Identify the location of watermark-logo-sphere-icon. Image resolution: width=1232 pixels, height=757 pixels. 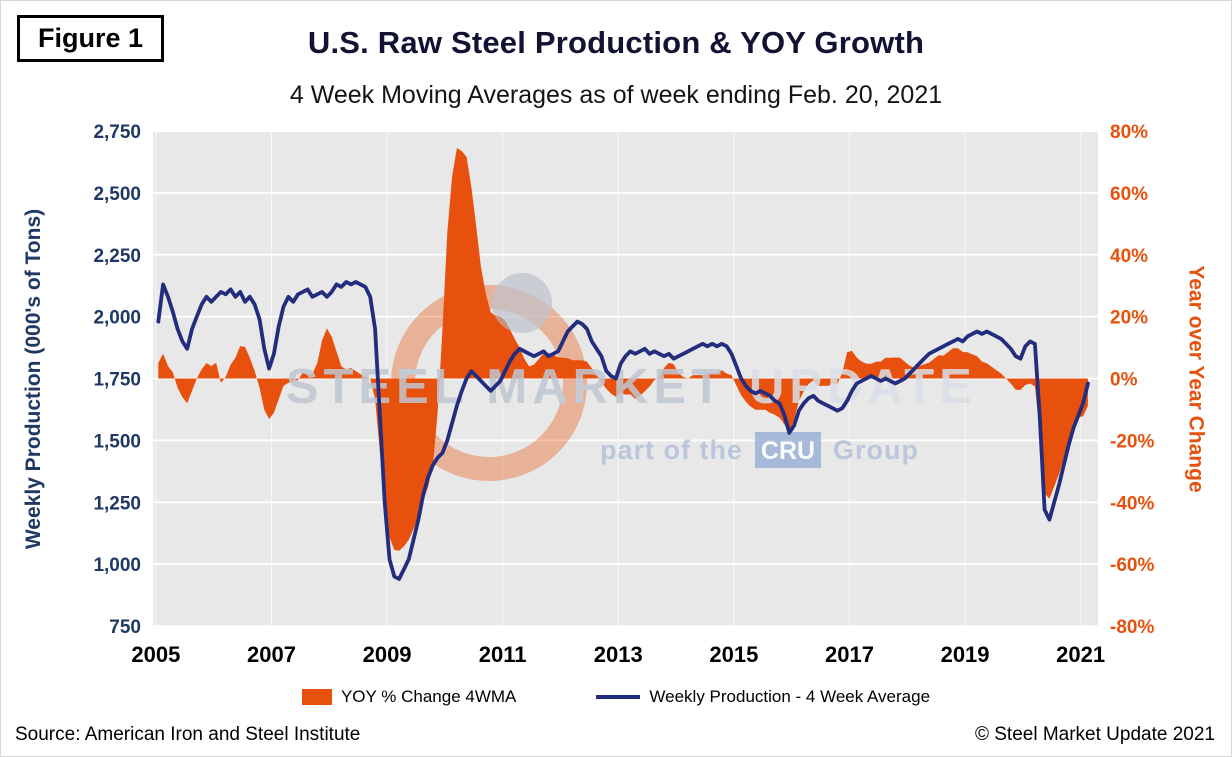
(522, 303).